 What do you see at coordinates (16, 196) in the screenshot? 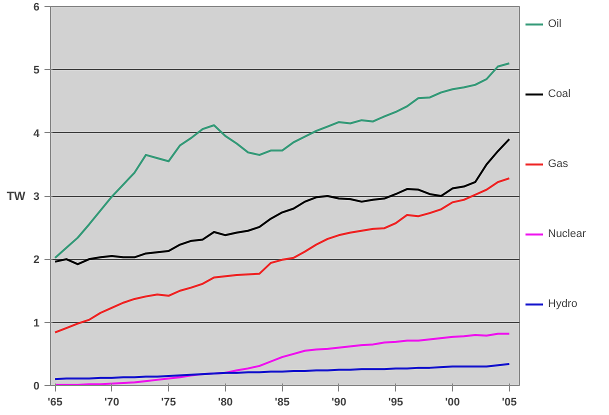
I see `y-axis-title: TW` at bounding box center [16, 196].